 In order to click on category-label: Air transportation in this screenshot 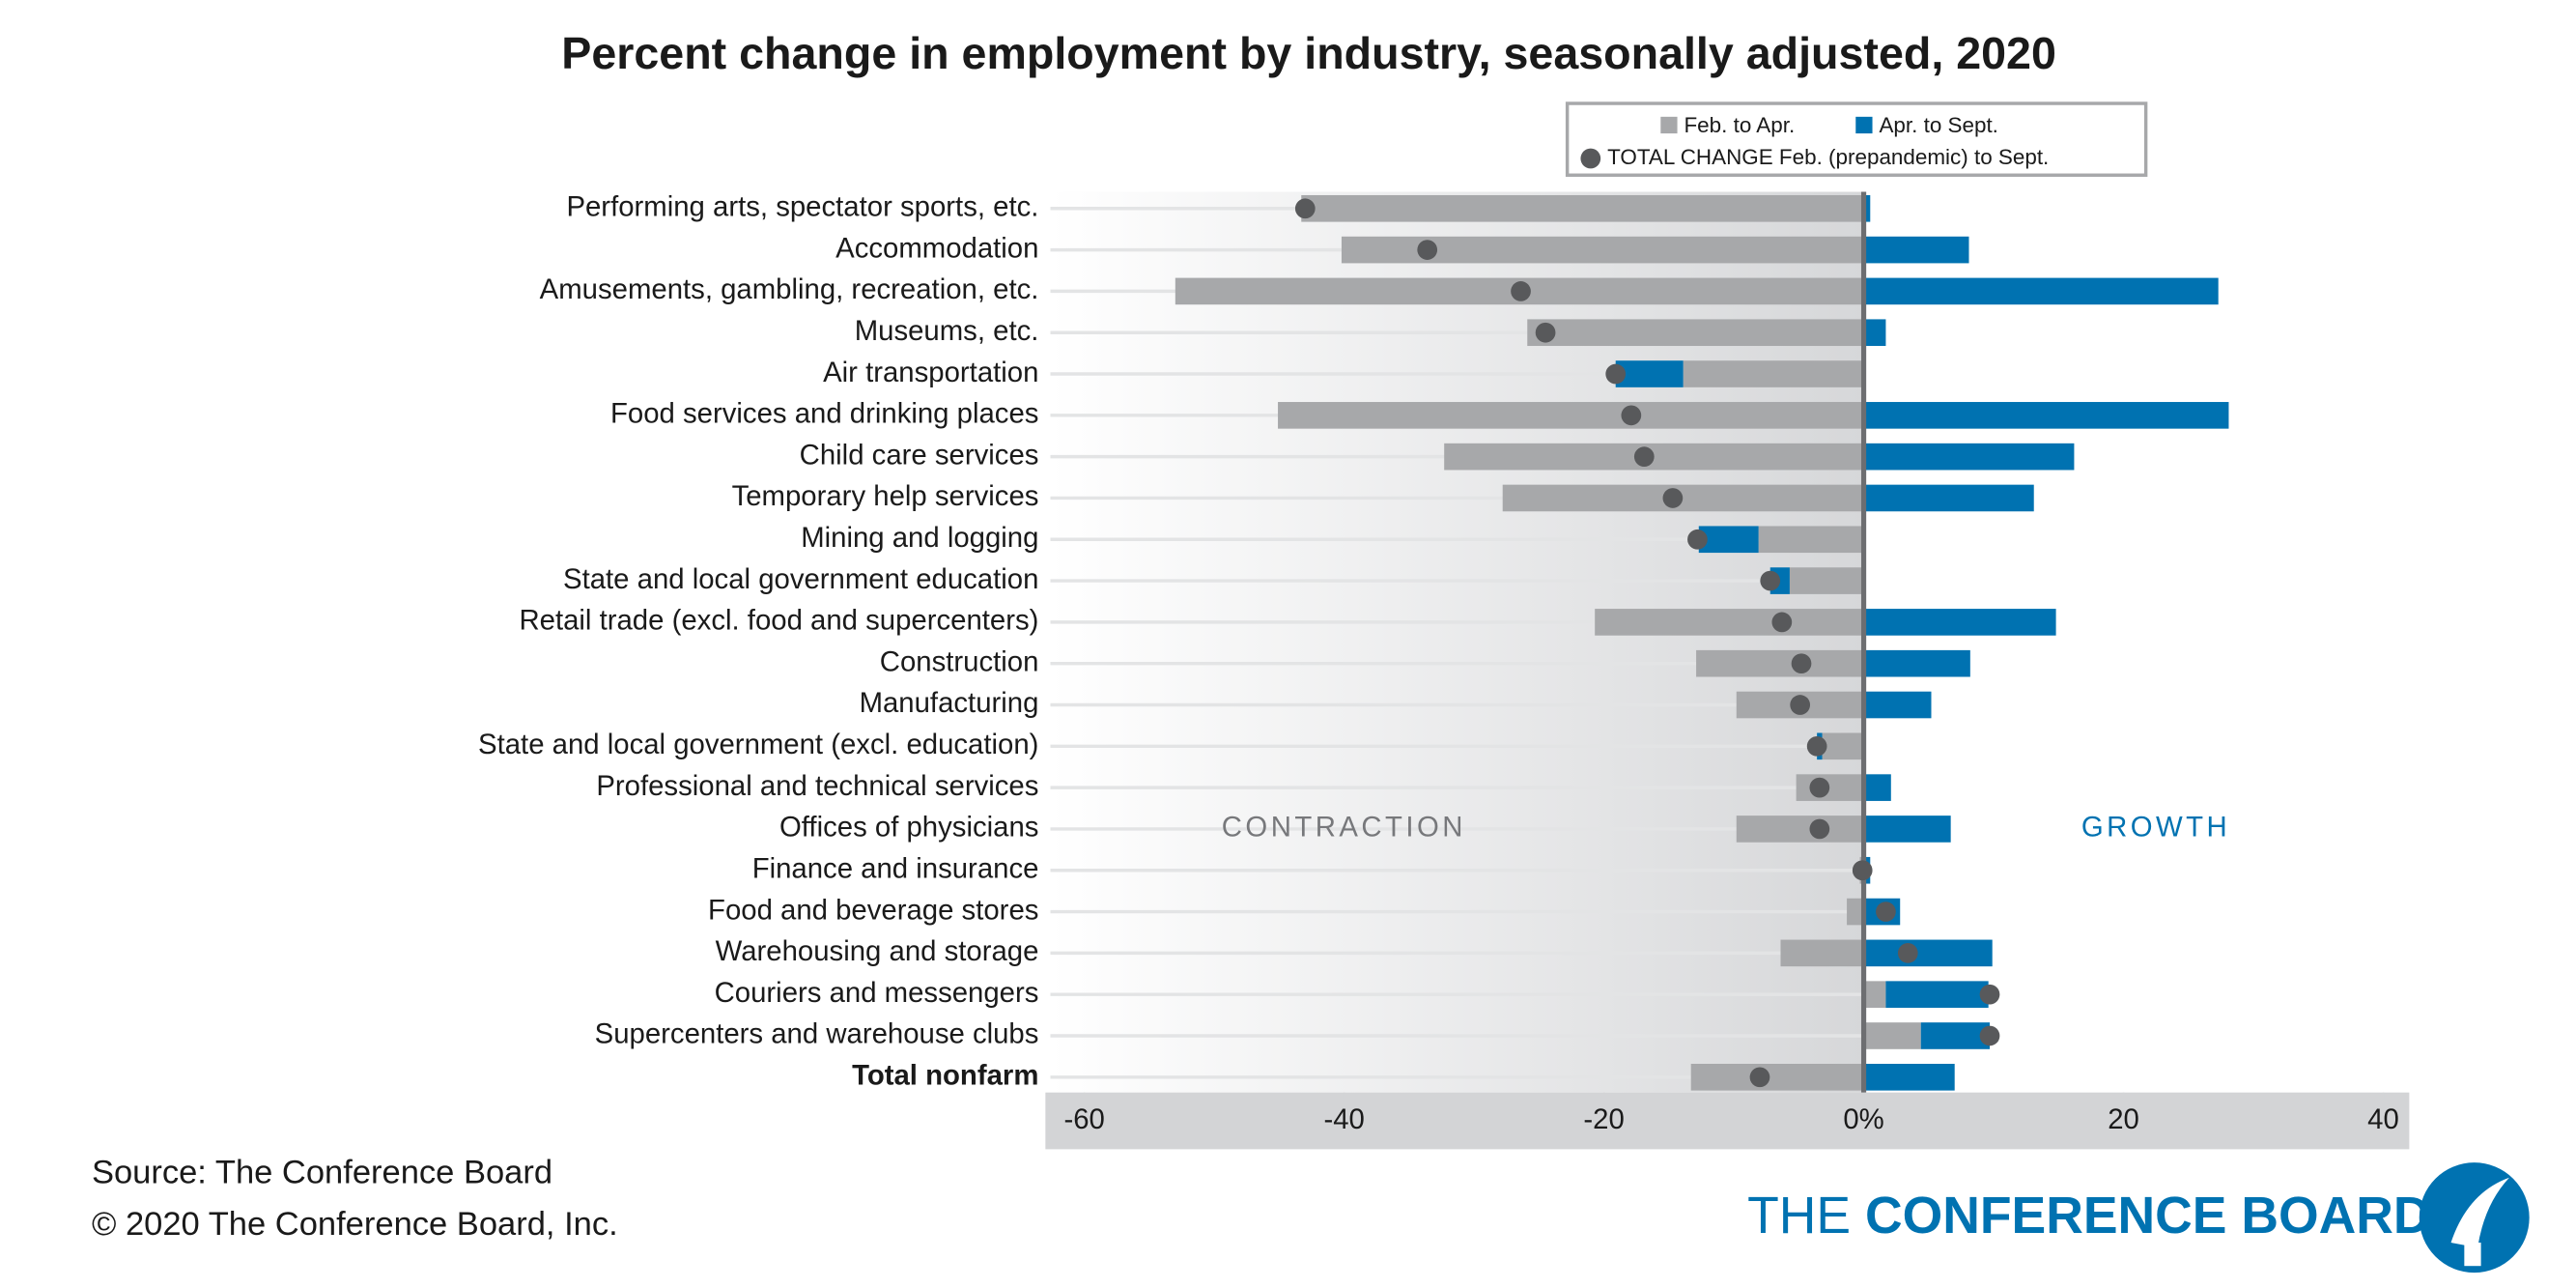, I will do `click(930, 373)`.